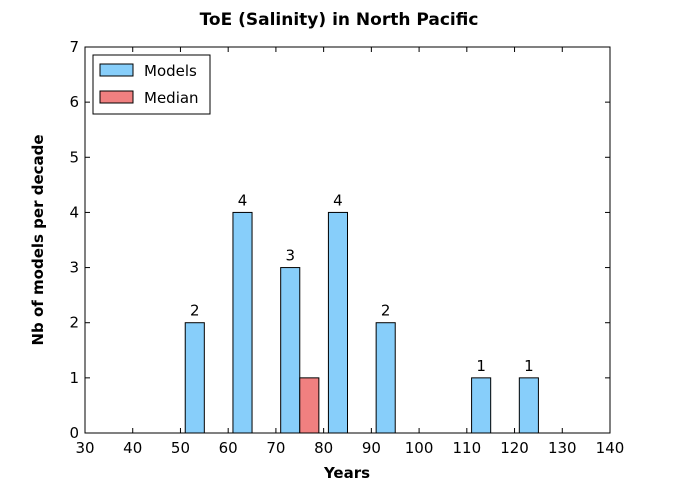 The width and height of the screenshot is (677, 482). What do you see at coordinates (170, 71) in the screenshot?
I see `legend-label-models: Models` at bounding box center [170, 71].